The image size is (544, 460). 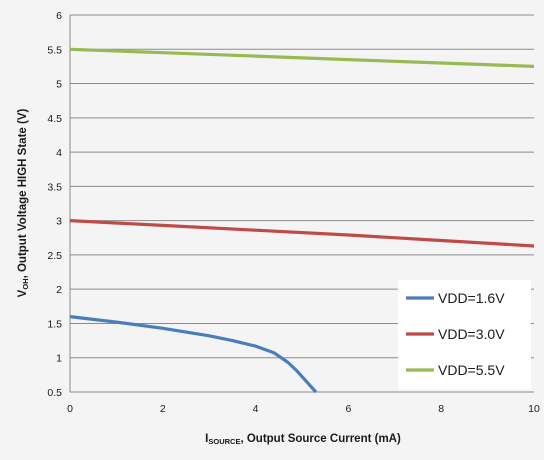 What do you see at coordinates (59, 222) in the screenshot?
I see `y-tick-label-3: 3` at bounding box center [59, 222].